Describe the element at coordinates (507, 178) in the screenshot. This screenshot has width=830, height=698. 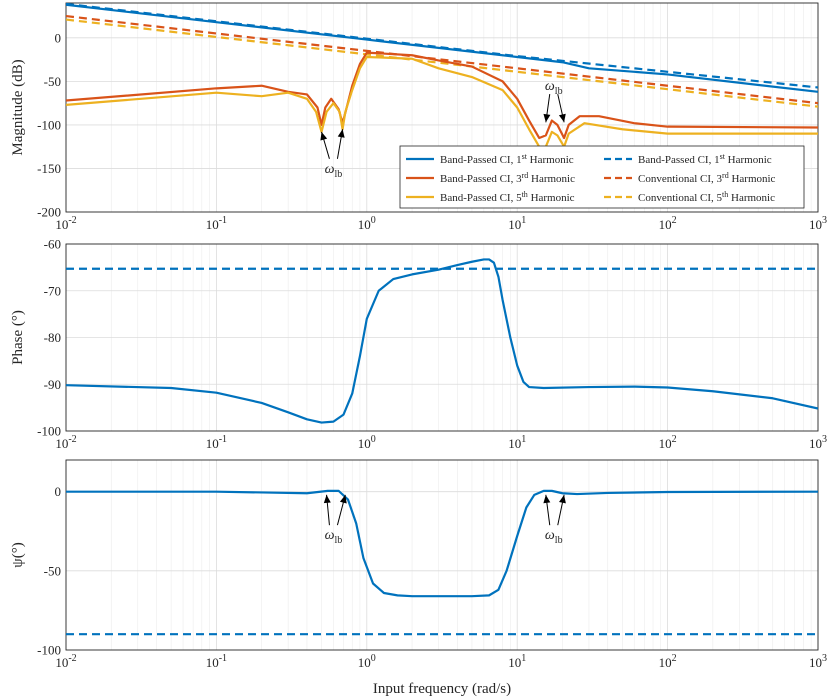
I see `legend-entry: Band-Passed CI, 3rd Harmonic` at that location.